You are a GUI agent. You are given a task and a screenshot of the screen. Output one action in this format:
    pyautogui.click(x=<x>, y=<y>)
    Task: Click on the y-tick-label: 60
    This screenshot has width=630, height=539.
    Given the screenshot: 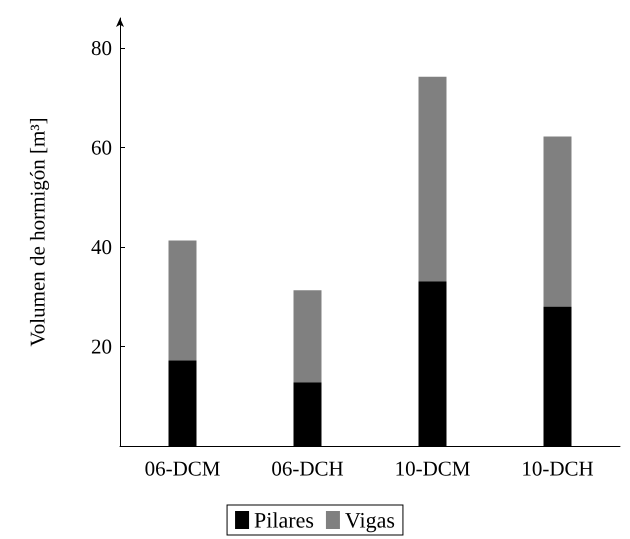 What is the action you would take?
    pyautogui.click(x=101, y=147)
    